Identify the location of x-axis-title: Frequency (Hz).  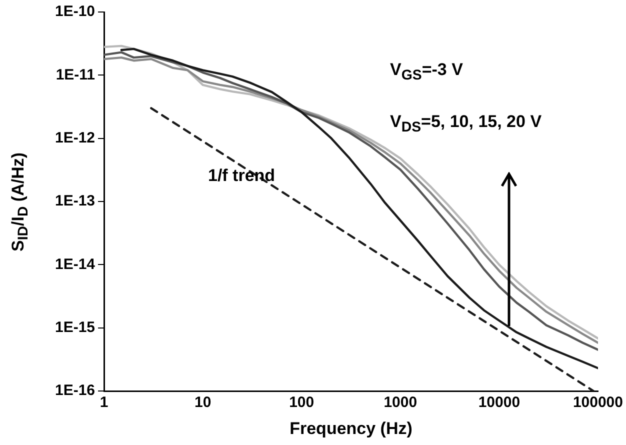
(351, 429).